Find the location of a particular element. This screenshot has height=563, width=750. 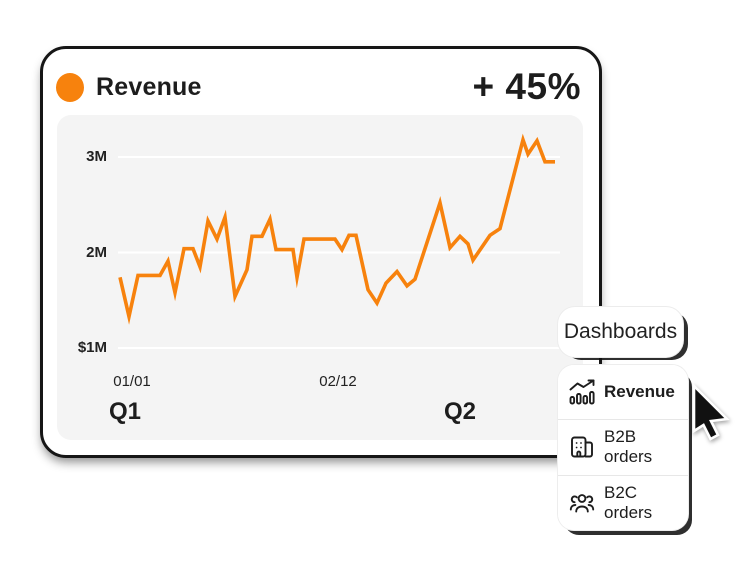

y-tick-label: $1M is located at coordinates (92, 347).